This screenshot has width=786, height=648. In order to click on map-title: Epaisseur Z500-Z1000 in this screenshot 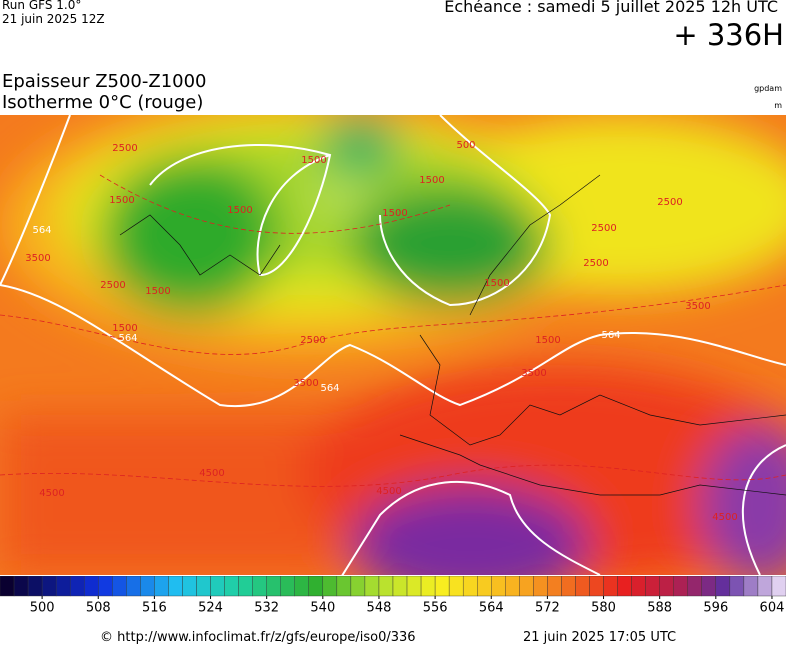, I will do `click(104, 81)`.